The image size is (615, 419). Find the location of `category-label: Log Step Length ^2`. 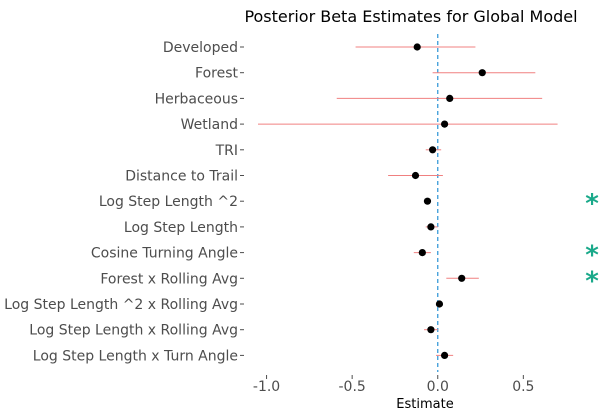

category-label: Log Step Length ^2 is located at coordinates (168, 202).